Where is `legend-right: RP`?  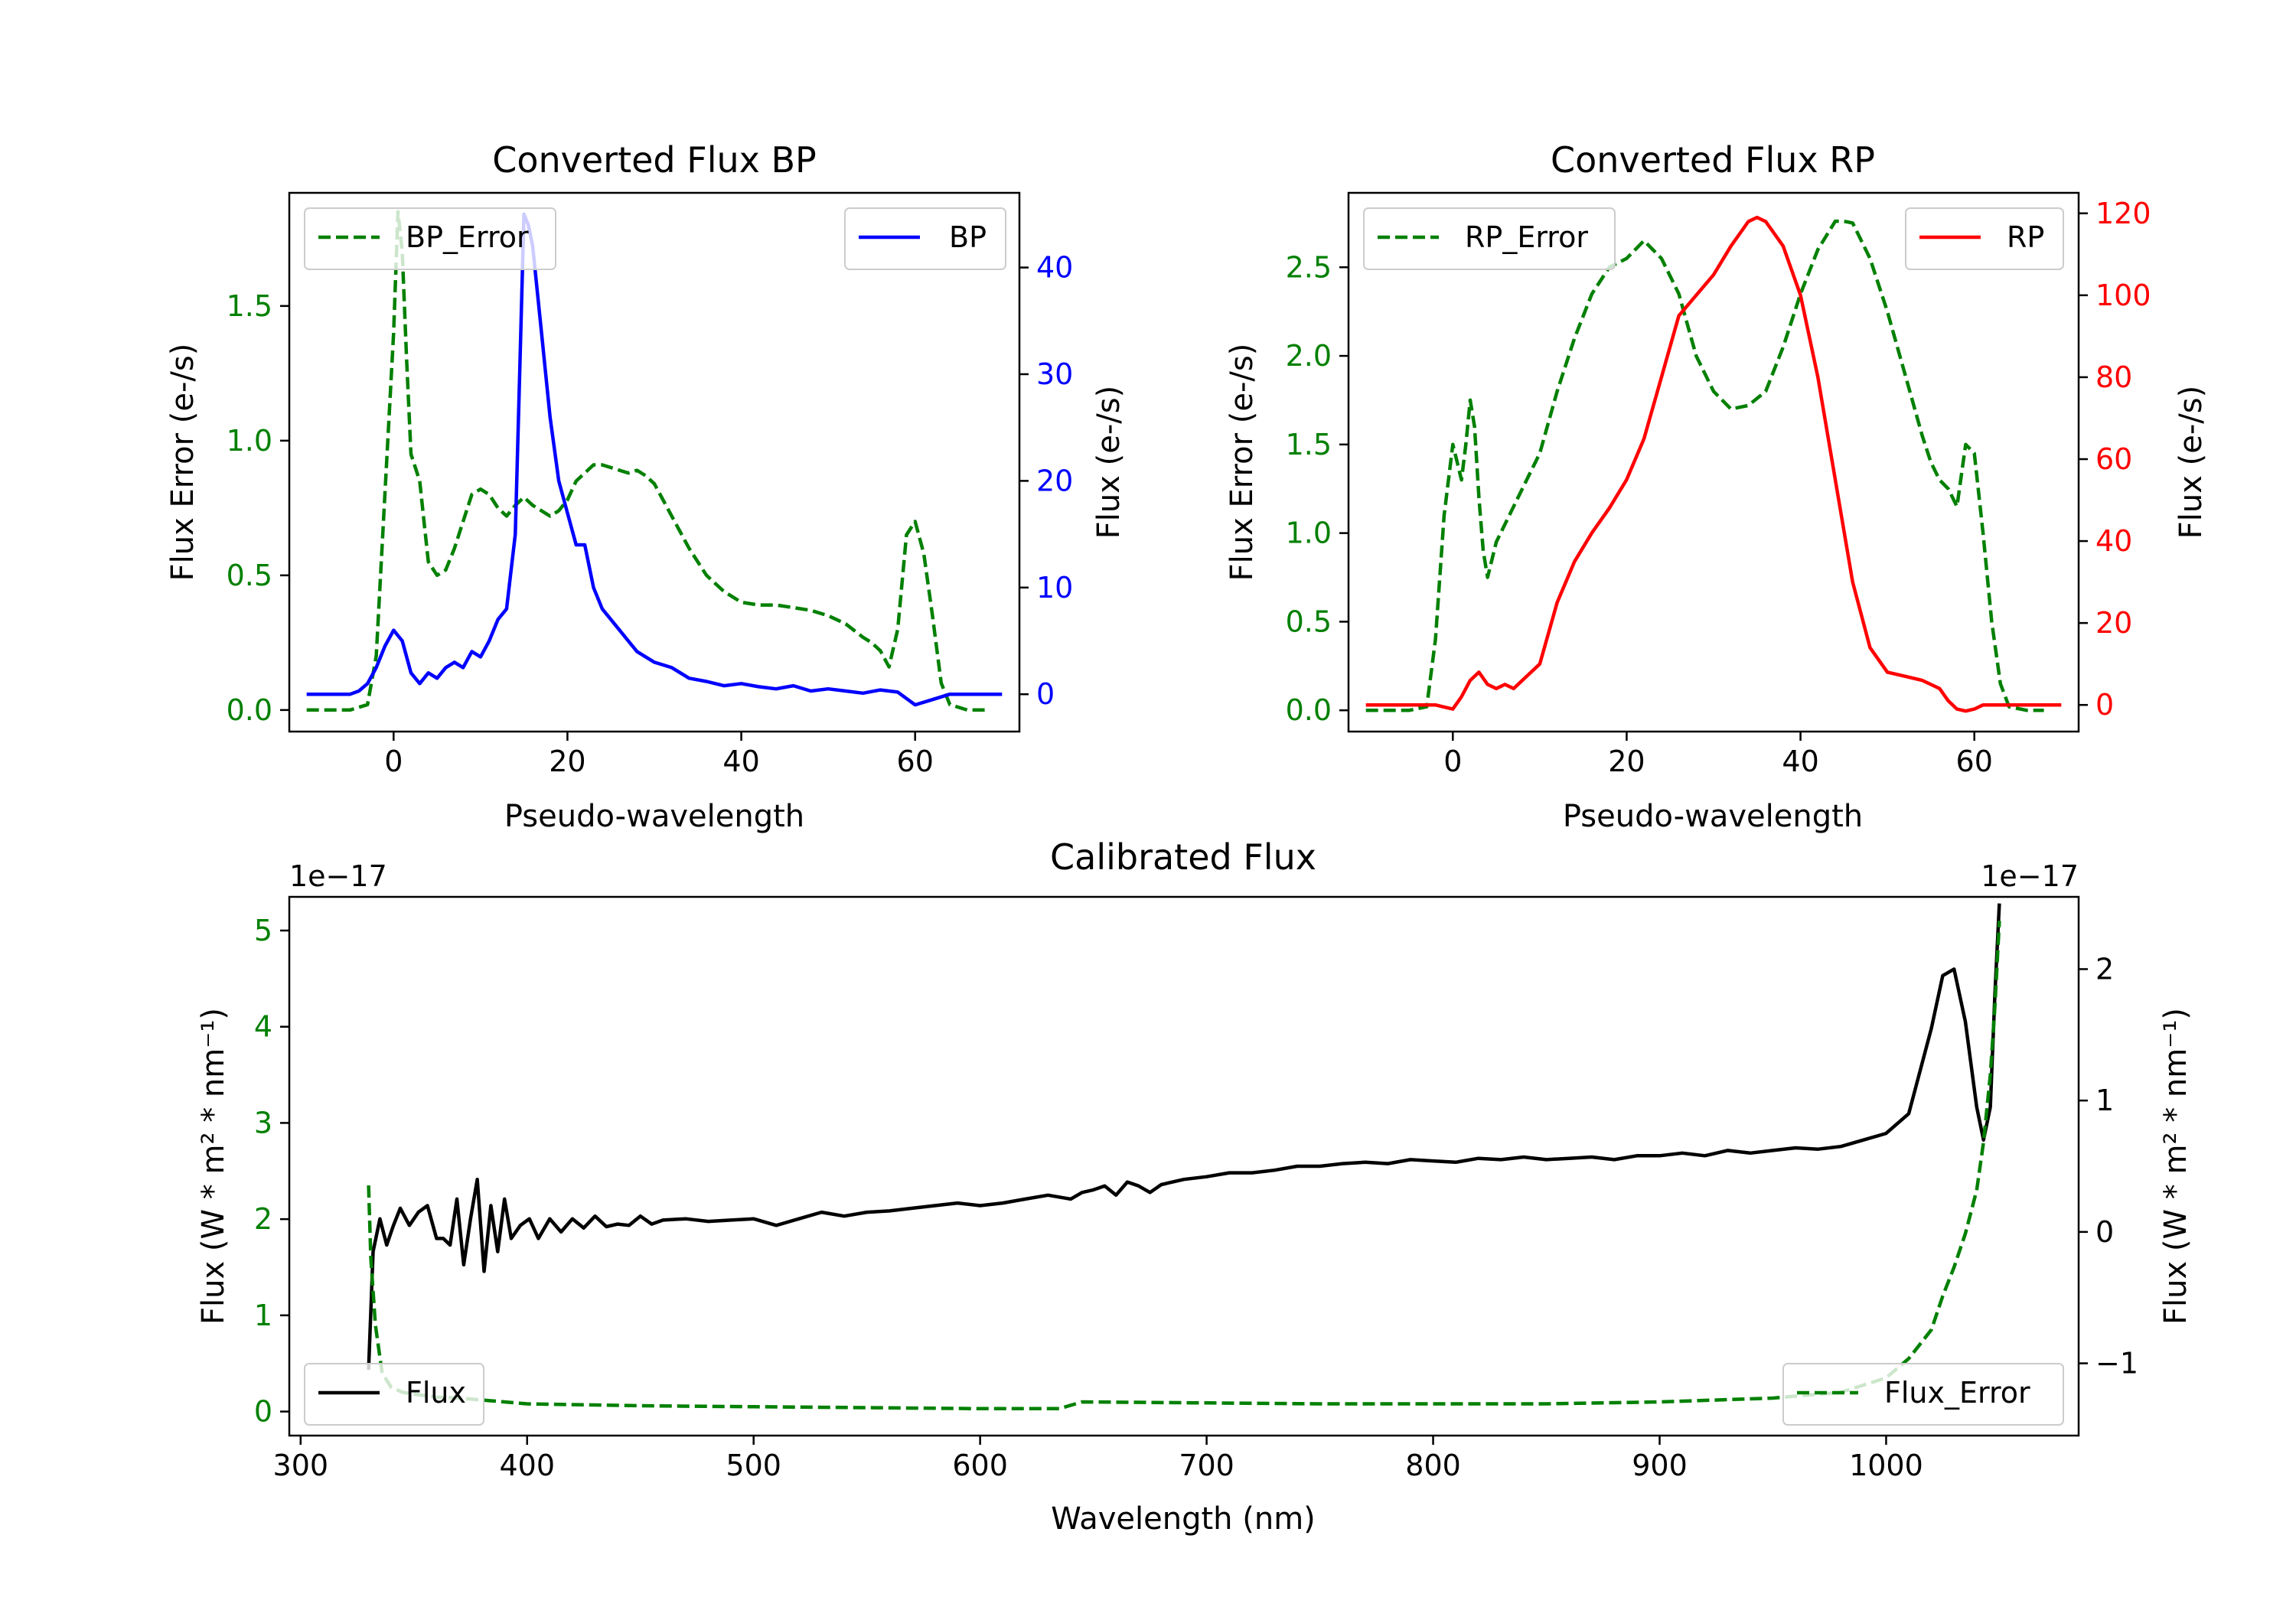 legend-right: RP is located at coordinates (1984, 239).